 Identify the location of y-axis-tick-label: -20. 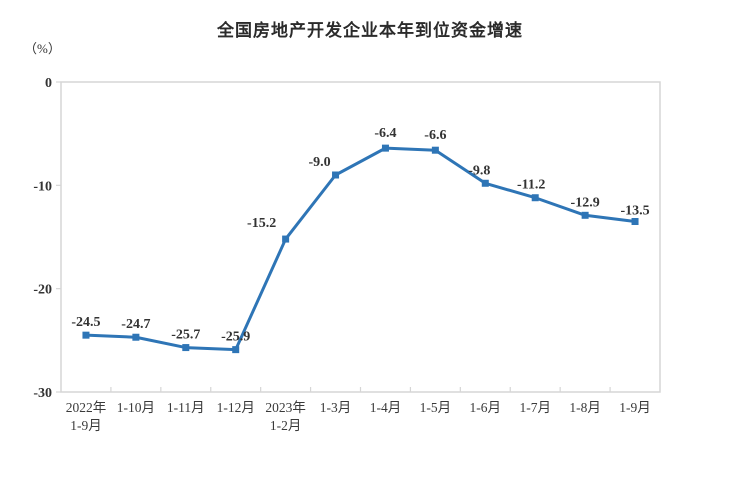
(42, 290).